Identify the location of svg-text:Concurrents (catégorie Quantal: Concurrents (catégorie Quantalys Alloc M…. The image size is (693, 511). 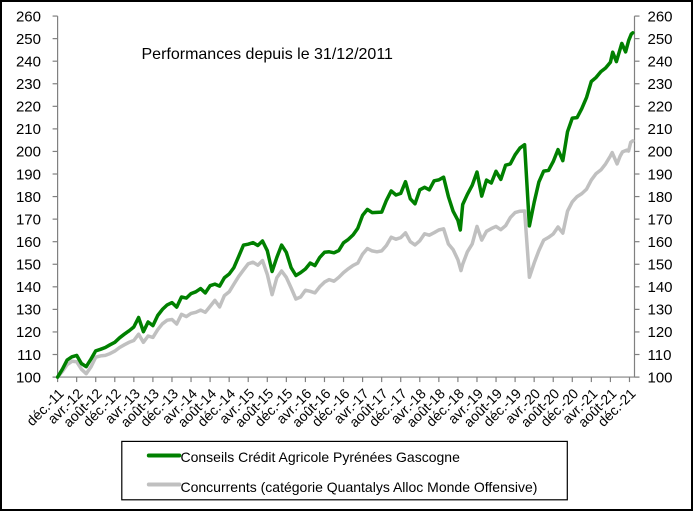
(359, 487).